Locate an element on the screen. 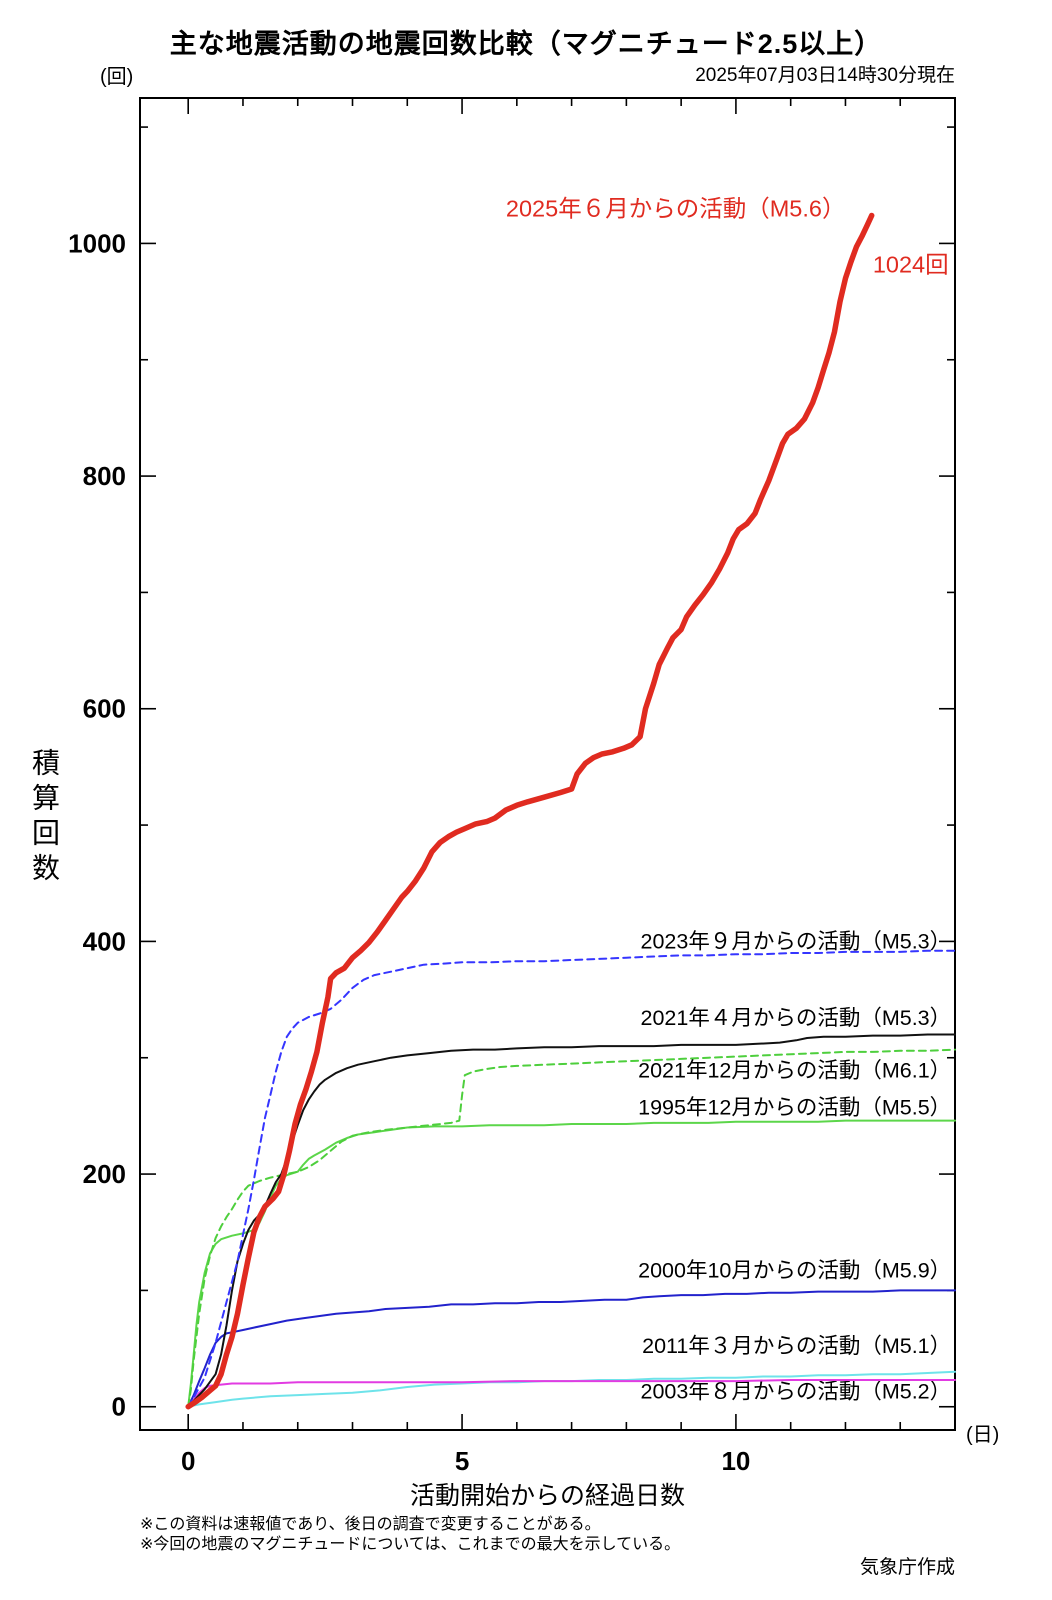 Image resolution: width=1052 pixels, height=1600 pixels. series-label-2023-09: 2023年９月からの活動（M5.3） is located at coordinates (796, 941).